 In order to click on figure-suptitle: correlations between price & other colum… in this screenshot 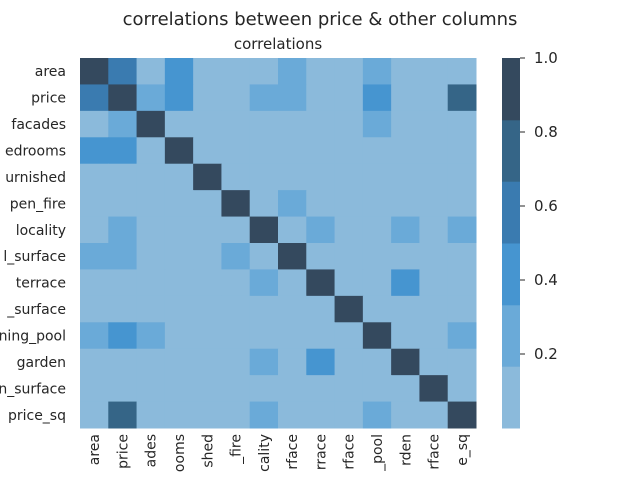, I will do `click(320, 19)`.